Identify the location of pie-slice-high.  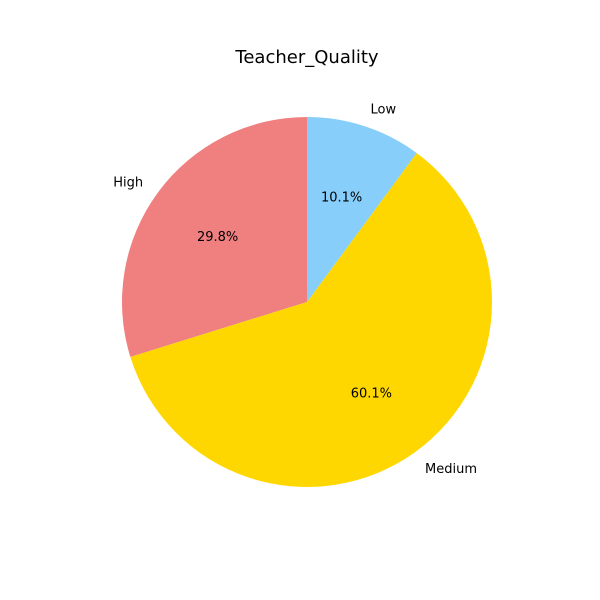
(214, 237).